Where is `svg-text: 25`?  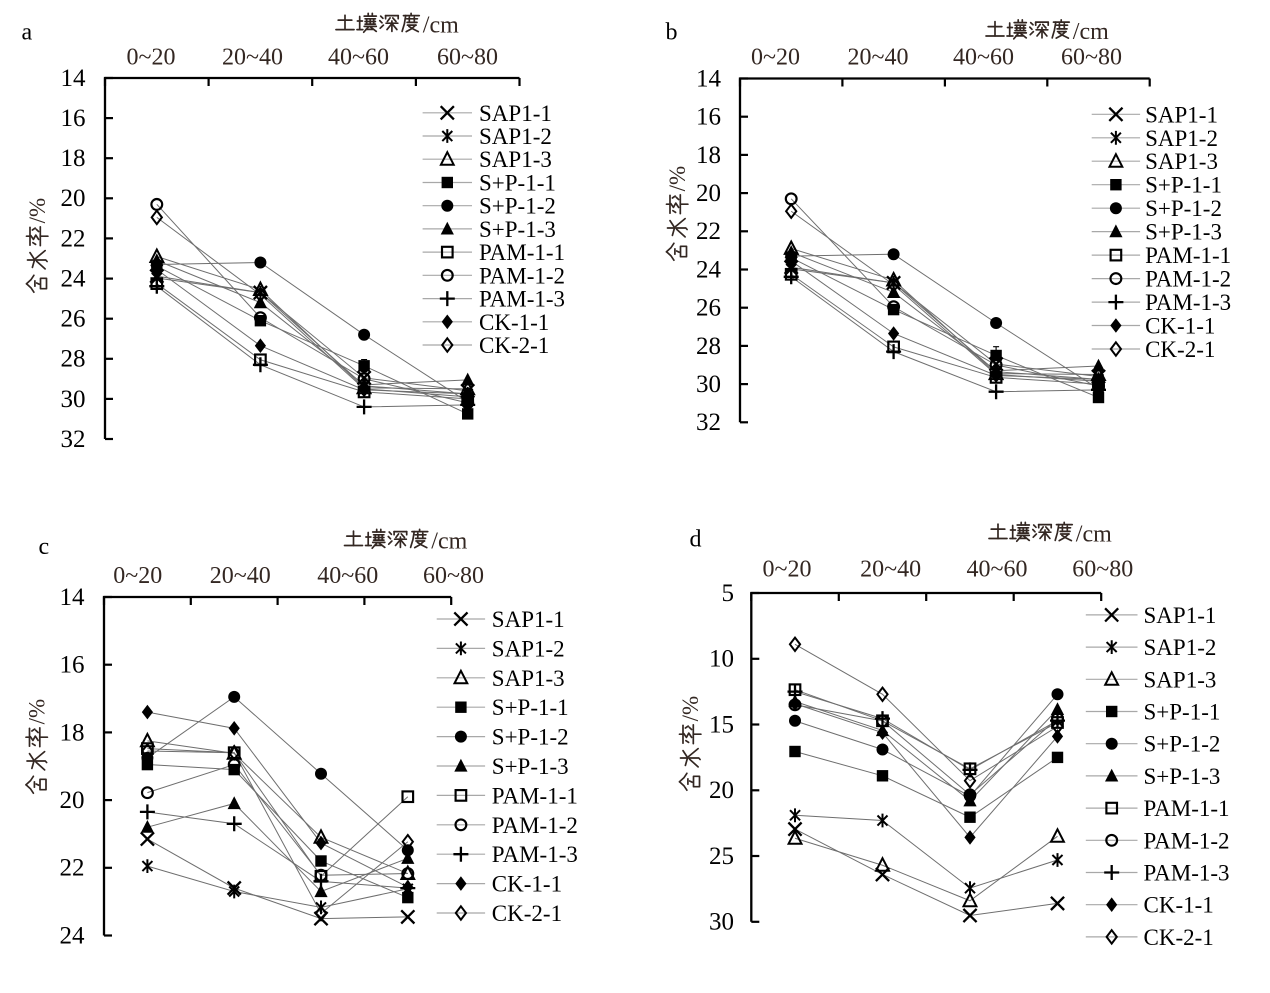
svg-text: 25 is located at coordinates (721, 856).